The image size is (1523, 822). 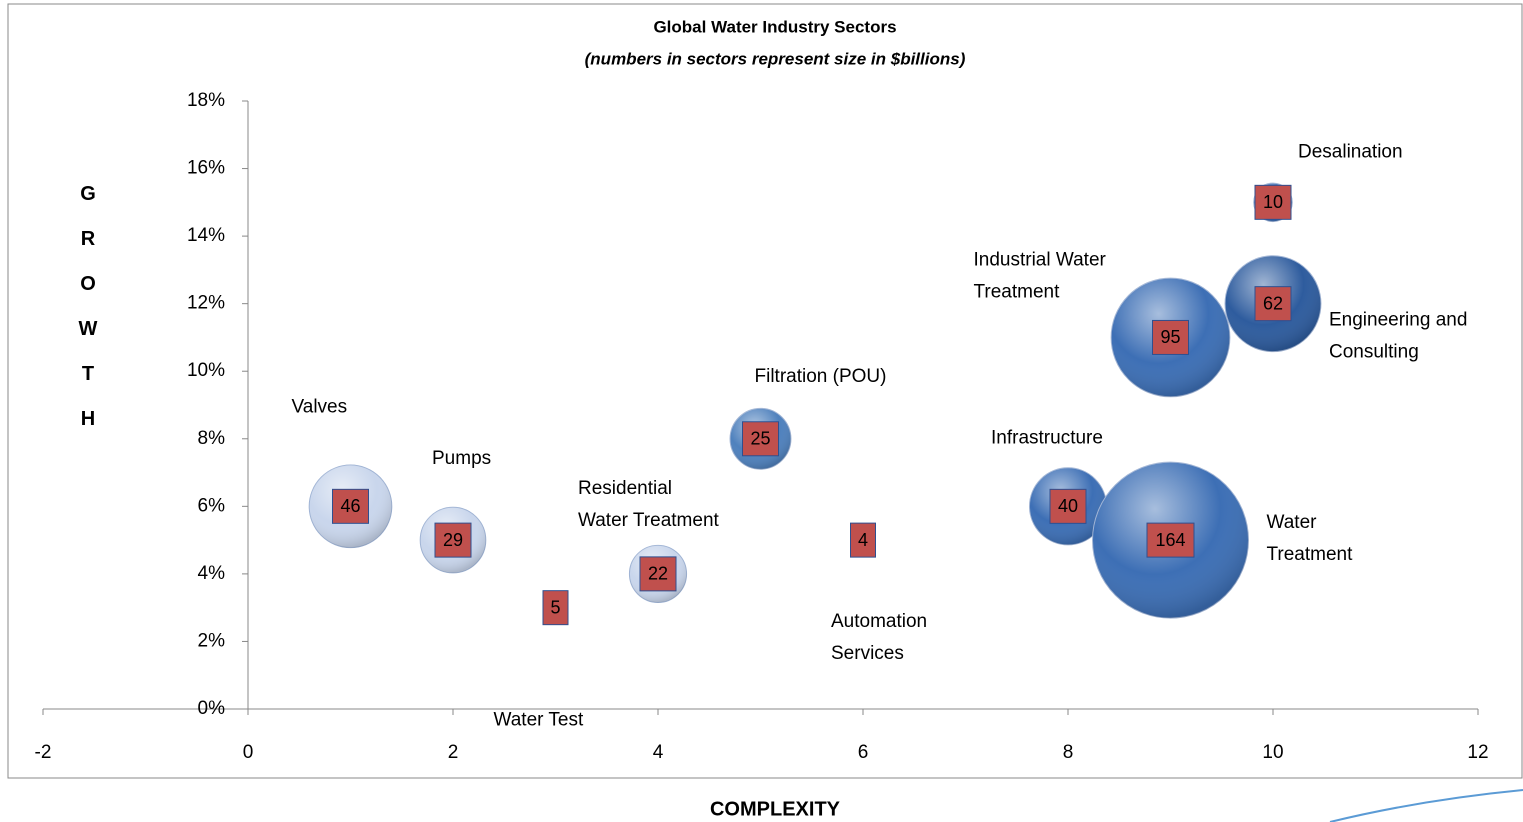 What do you see at coordinates (212, 640) in the screenshot?
I see `y-tick-label: 2%` at bounding box center [212, 640].